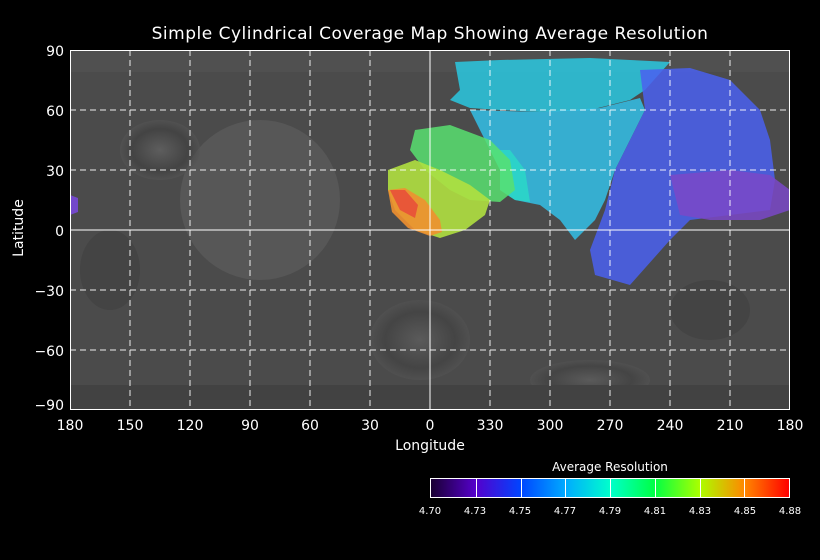 The width and height of the screenshot is (820, 560). What do you see at coordinates (250, 426) in the screenshot?
I see `x-tick-label: 90` at bounding box center [250, 426].